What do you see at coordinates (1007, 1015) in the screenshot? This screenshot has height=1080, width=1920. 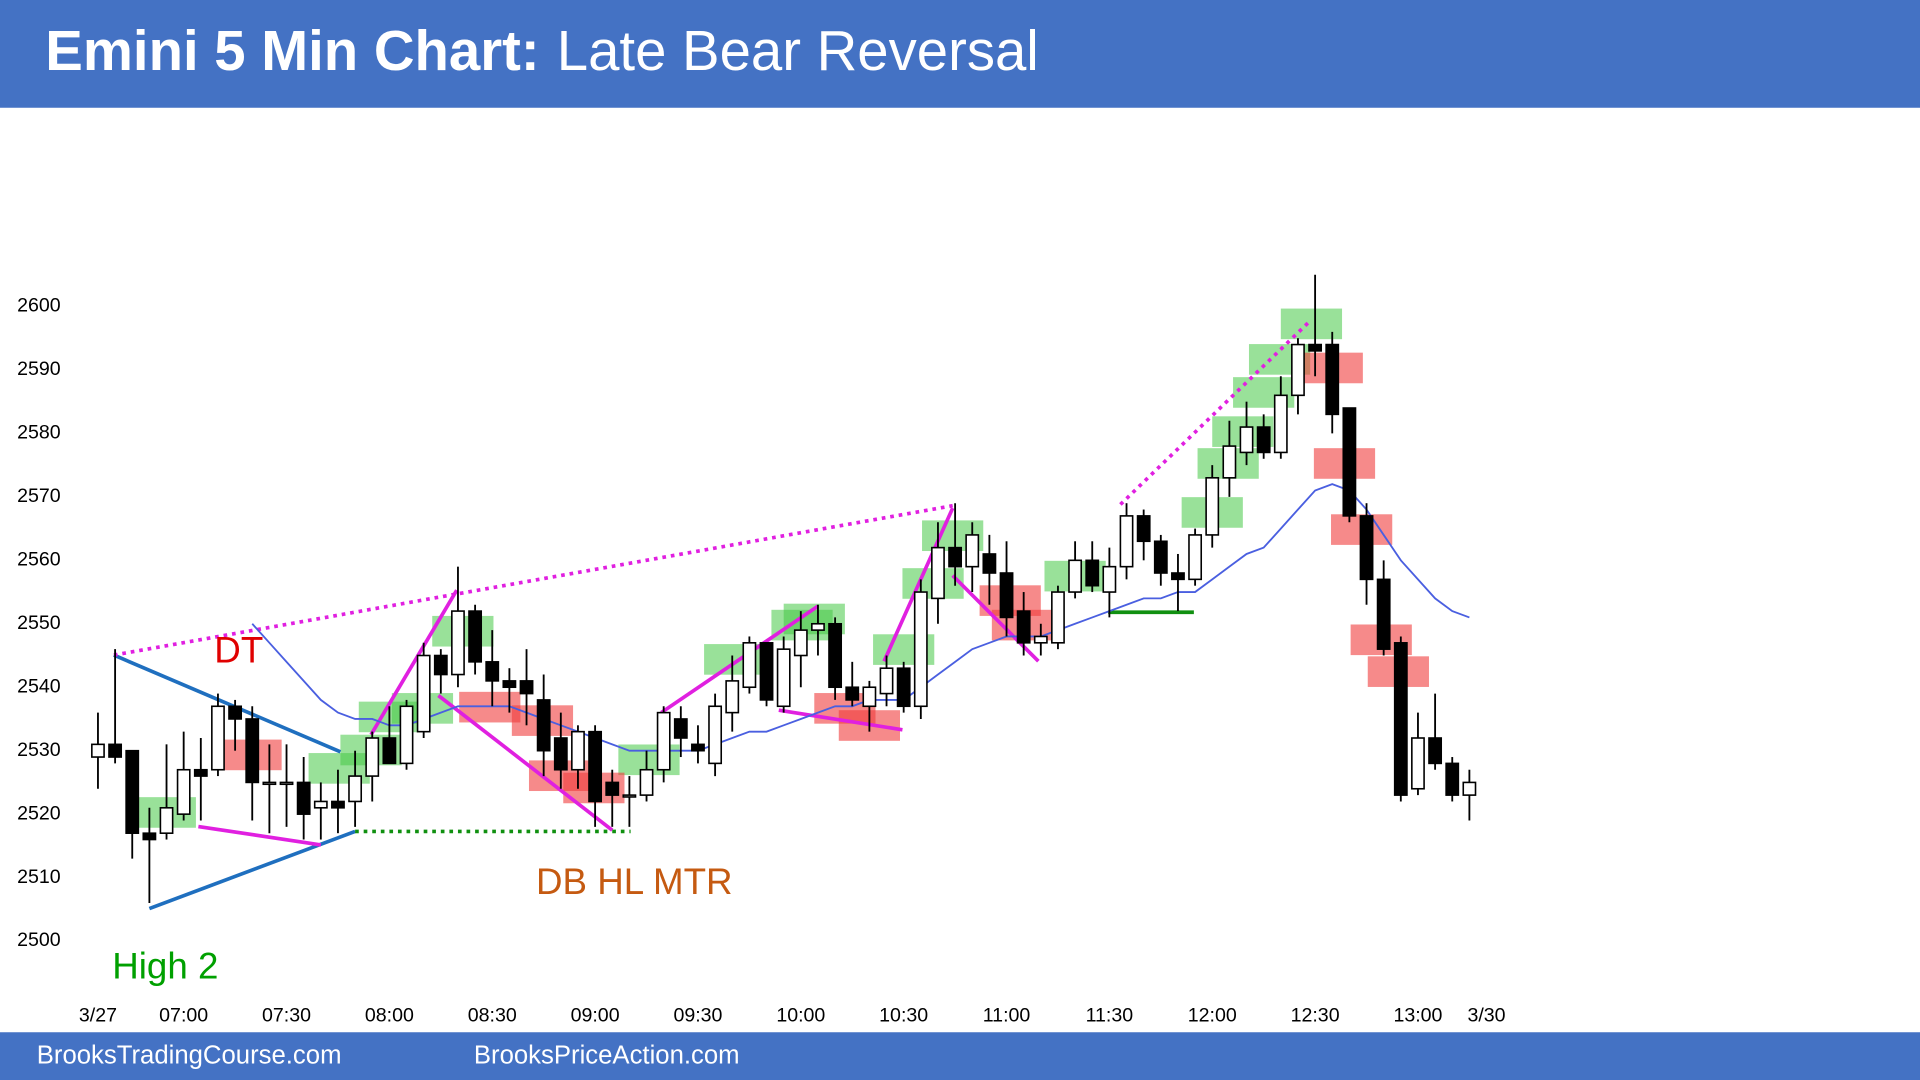 I see `x-tick-label: 11:00` at bounding box center [1007, 1015].